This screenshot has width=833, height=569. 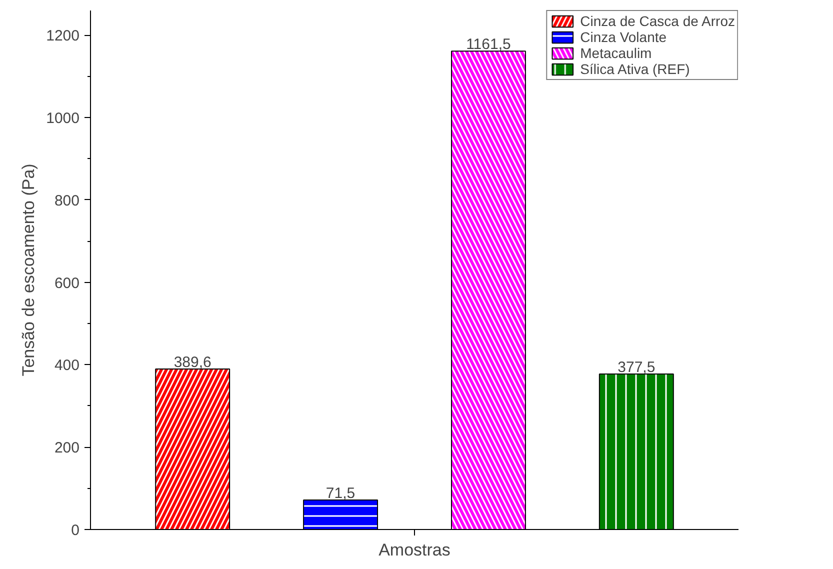 What do you see at coordinates (67, 365) in the screenshot?
I see `y-tick-label: 400` at bounding box center [67, 365].